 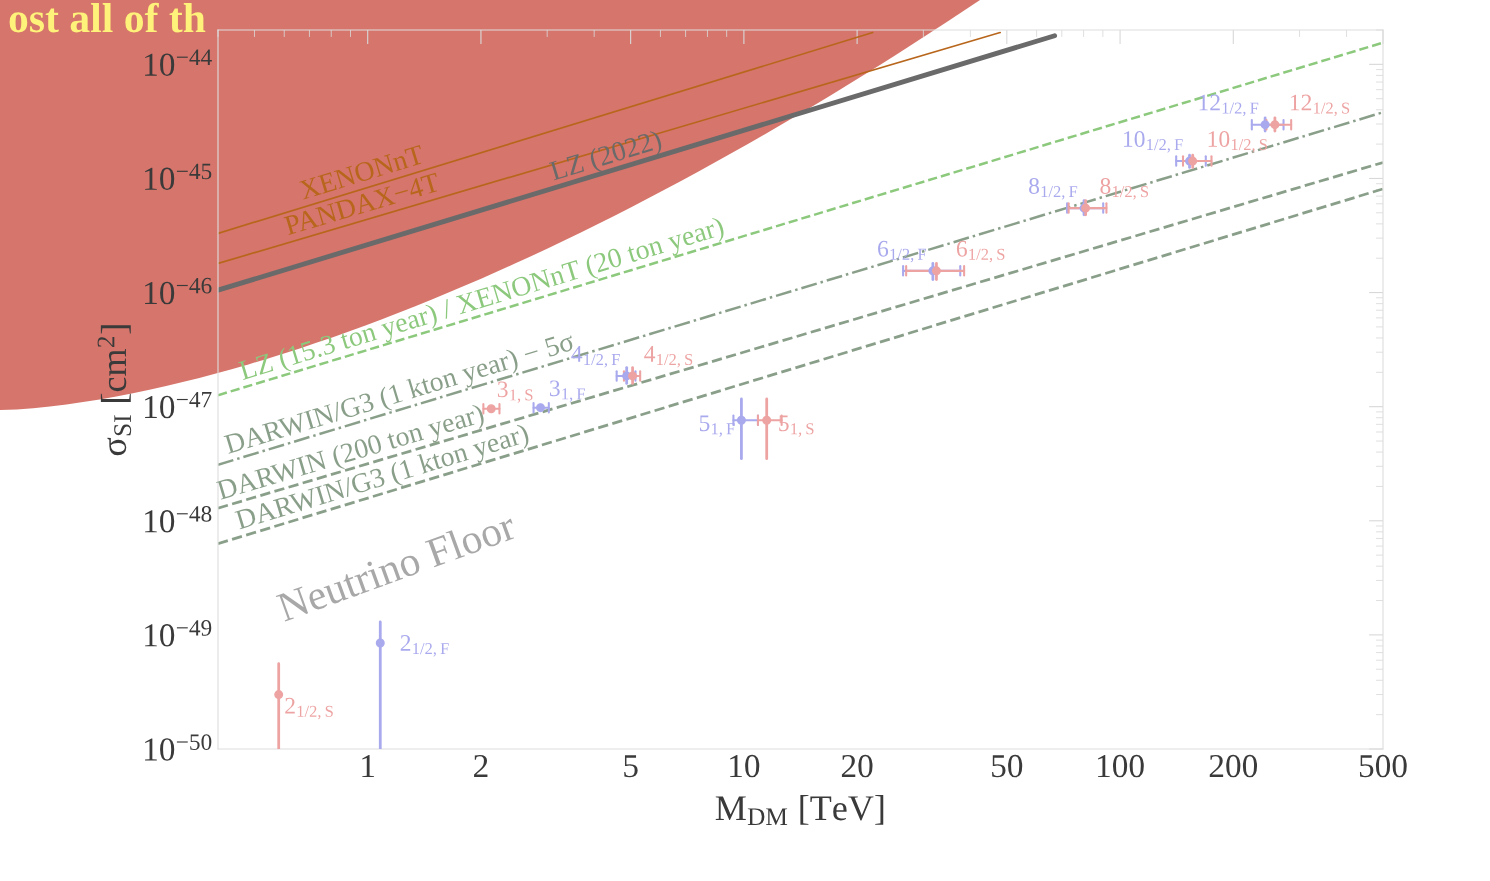 I want to click on x-tick-label: 500, so click(x=1383, y=766).